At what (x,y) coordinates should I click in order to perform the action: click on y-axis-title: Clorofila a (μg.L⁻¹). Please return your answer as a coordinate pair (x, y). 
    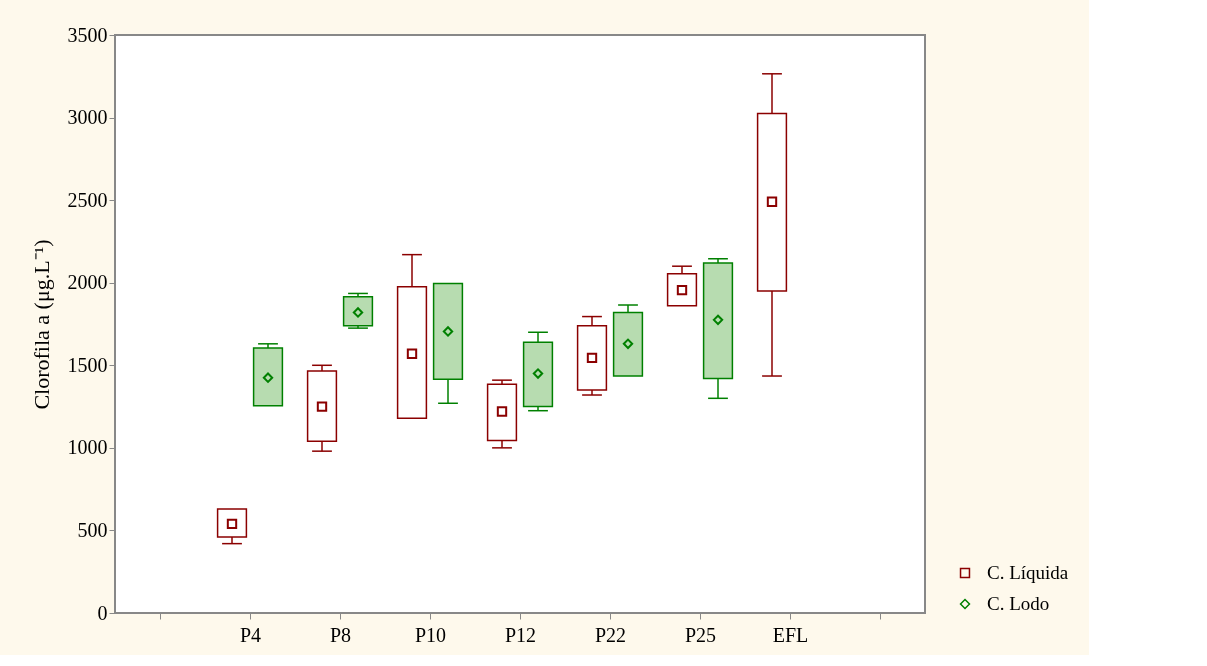
    Looking at the image, I should click on (41, 324).